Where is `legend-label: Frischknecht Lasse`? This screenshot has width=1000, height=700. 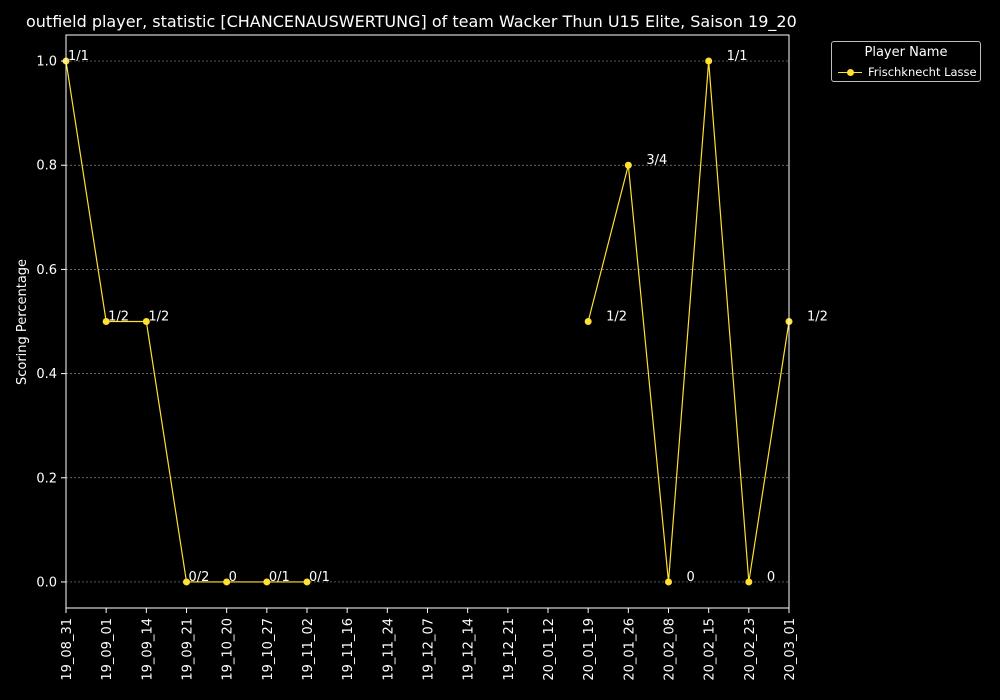 legend-label: Frischknecht Lasse is located at coordinates (922, 72).